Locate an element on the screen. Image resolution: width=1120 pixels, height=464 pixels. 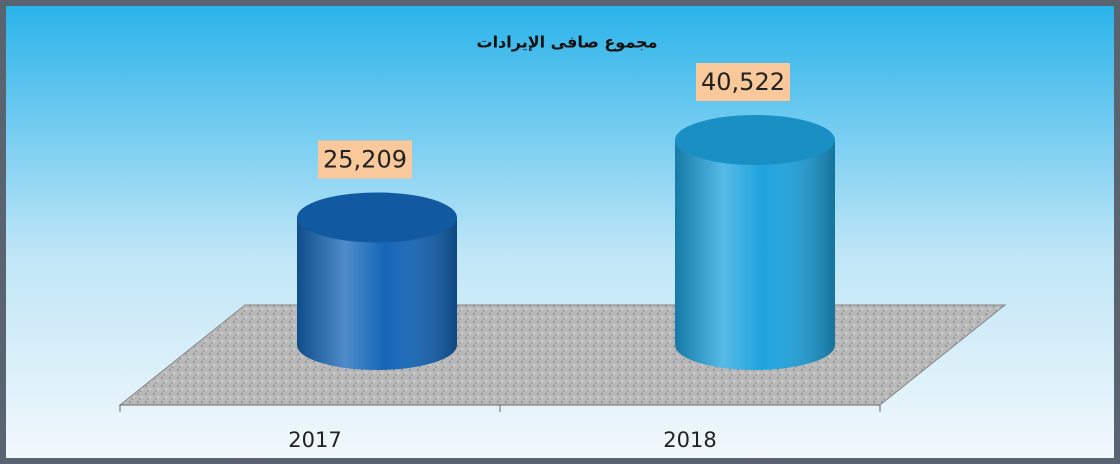
value-label: 40,522 is located at coordinates (743, 82).